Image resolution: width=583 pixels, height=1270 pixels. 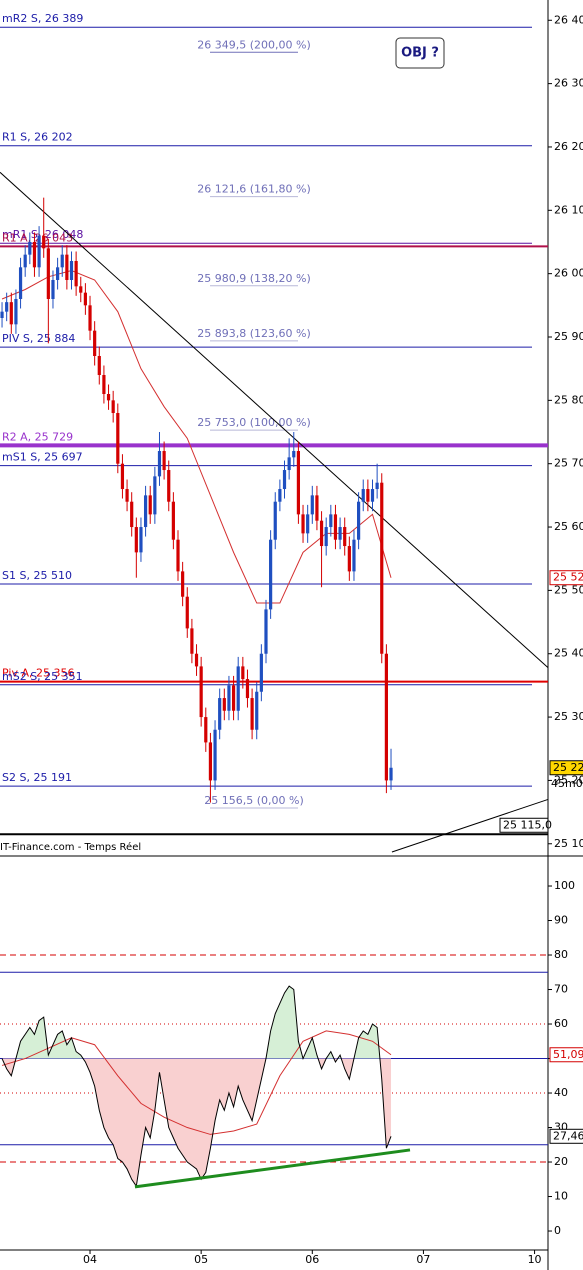 What do you see at coordinates (561, 989) in the screenshot?
I see `y-tick-label: 70` at bounding box center [561, 989].